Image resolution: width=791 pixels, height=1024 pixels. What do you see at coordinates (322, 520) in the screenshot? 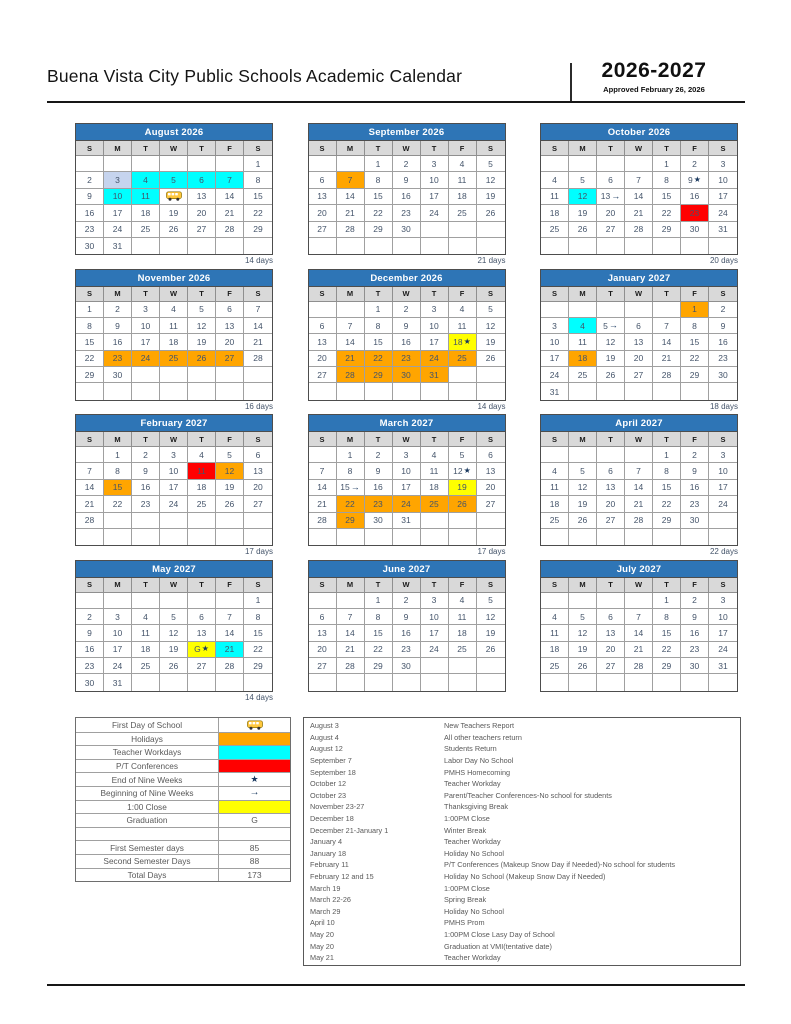
I see `day-cell: 28` at bounding box center [322, 520].